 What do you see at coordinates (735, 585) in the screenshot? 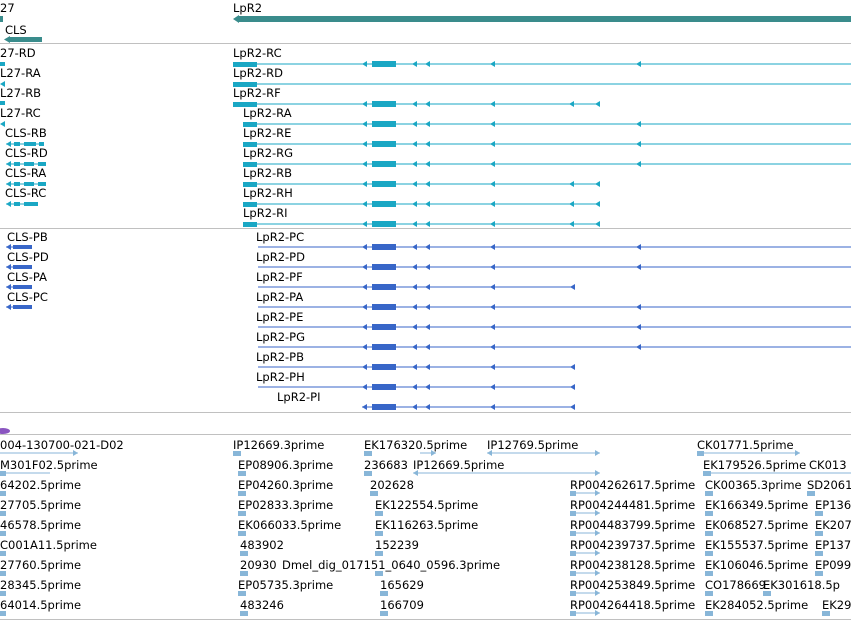
I see `est-label: CO178669` at bounding box center [735, 585].